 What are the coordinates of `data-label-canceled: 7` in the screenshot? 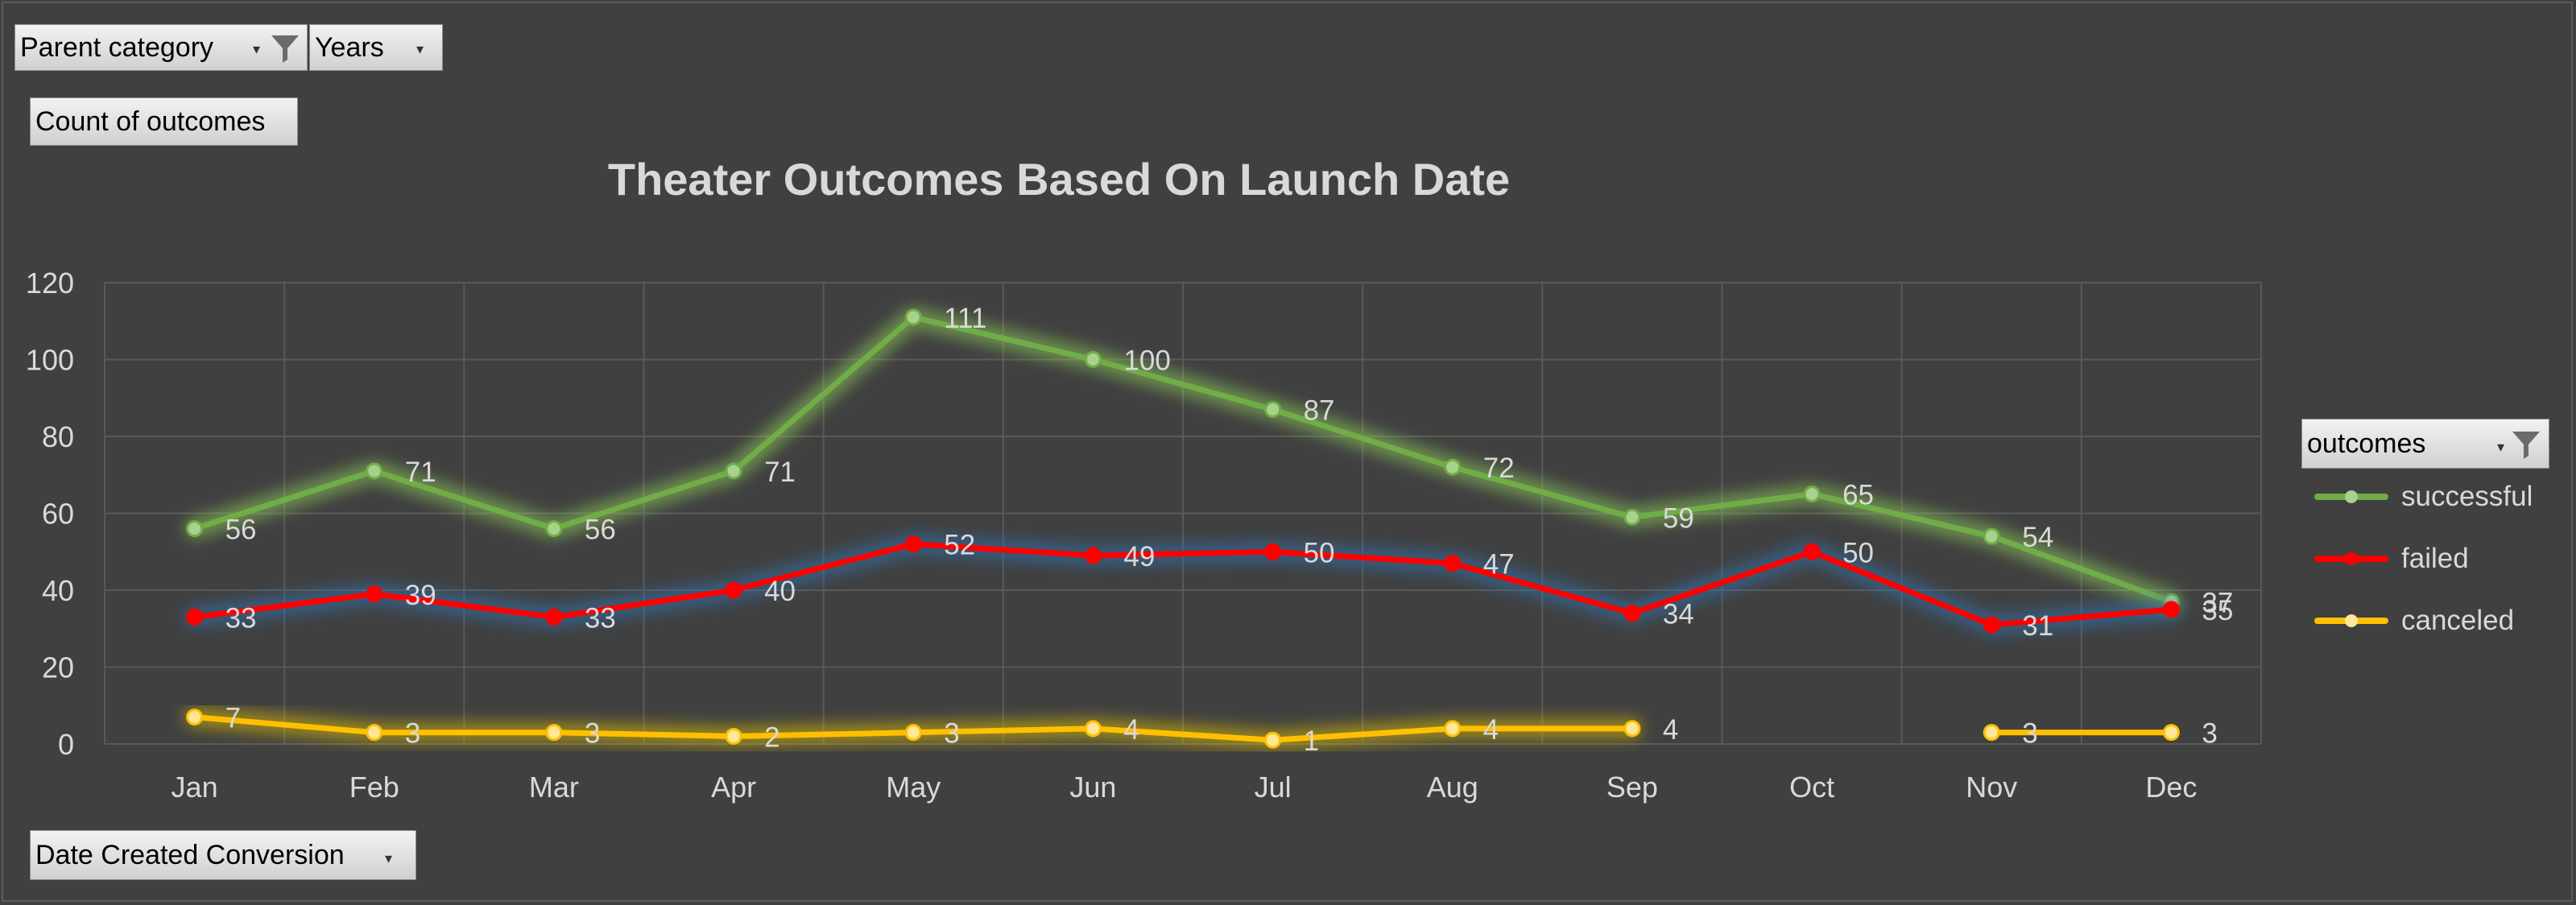 It's located at (233, 718).